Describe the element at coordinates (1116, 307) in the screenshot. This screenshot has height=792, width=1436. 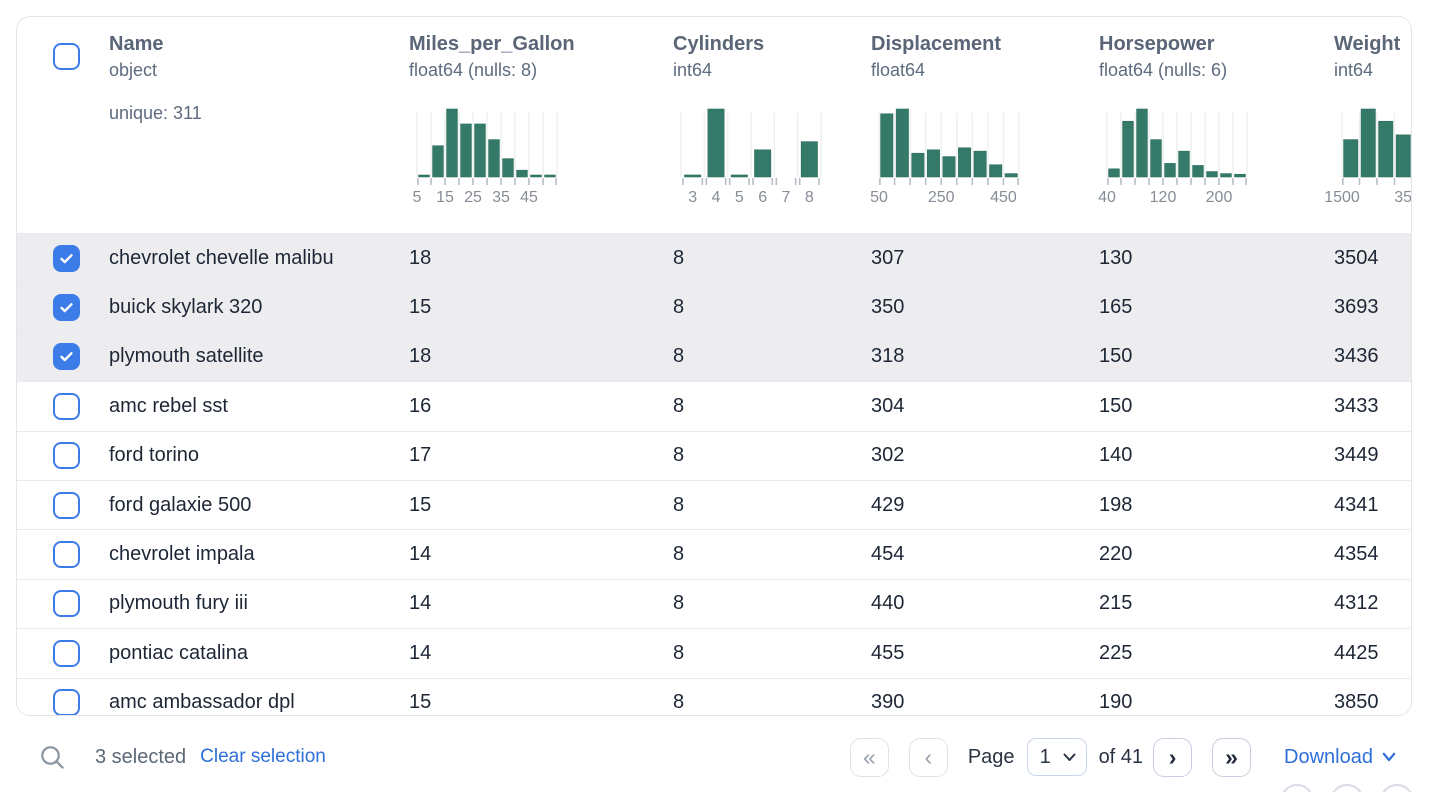
I see `cell-horsepower: 165` at that location.